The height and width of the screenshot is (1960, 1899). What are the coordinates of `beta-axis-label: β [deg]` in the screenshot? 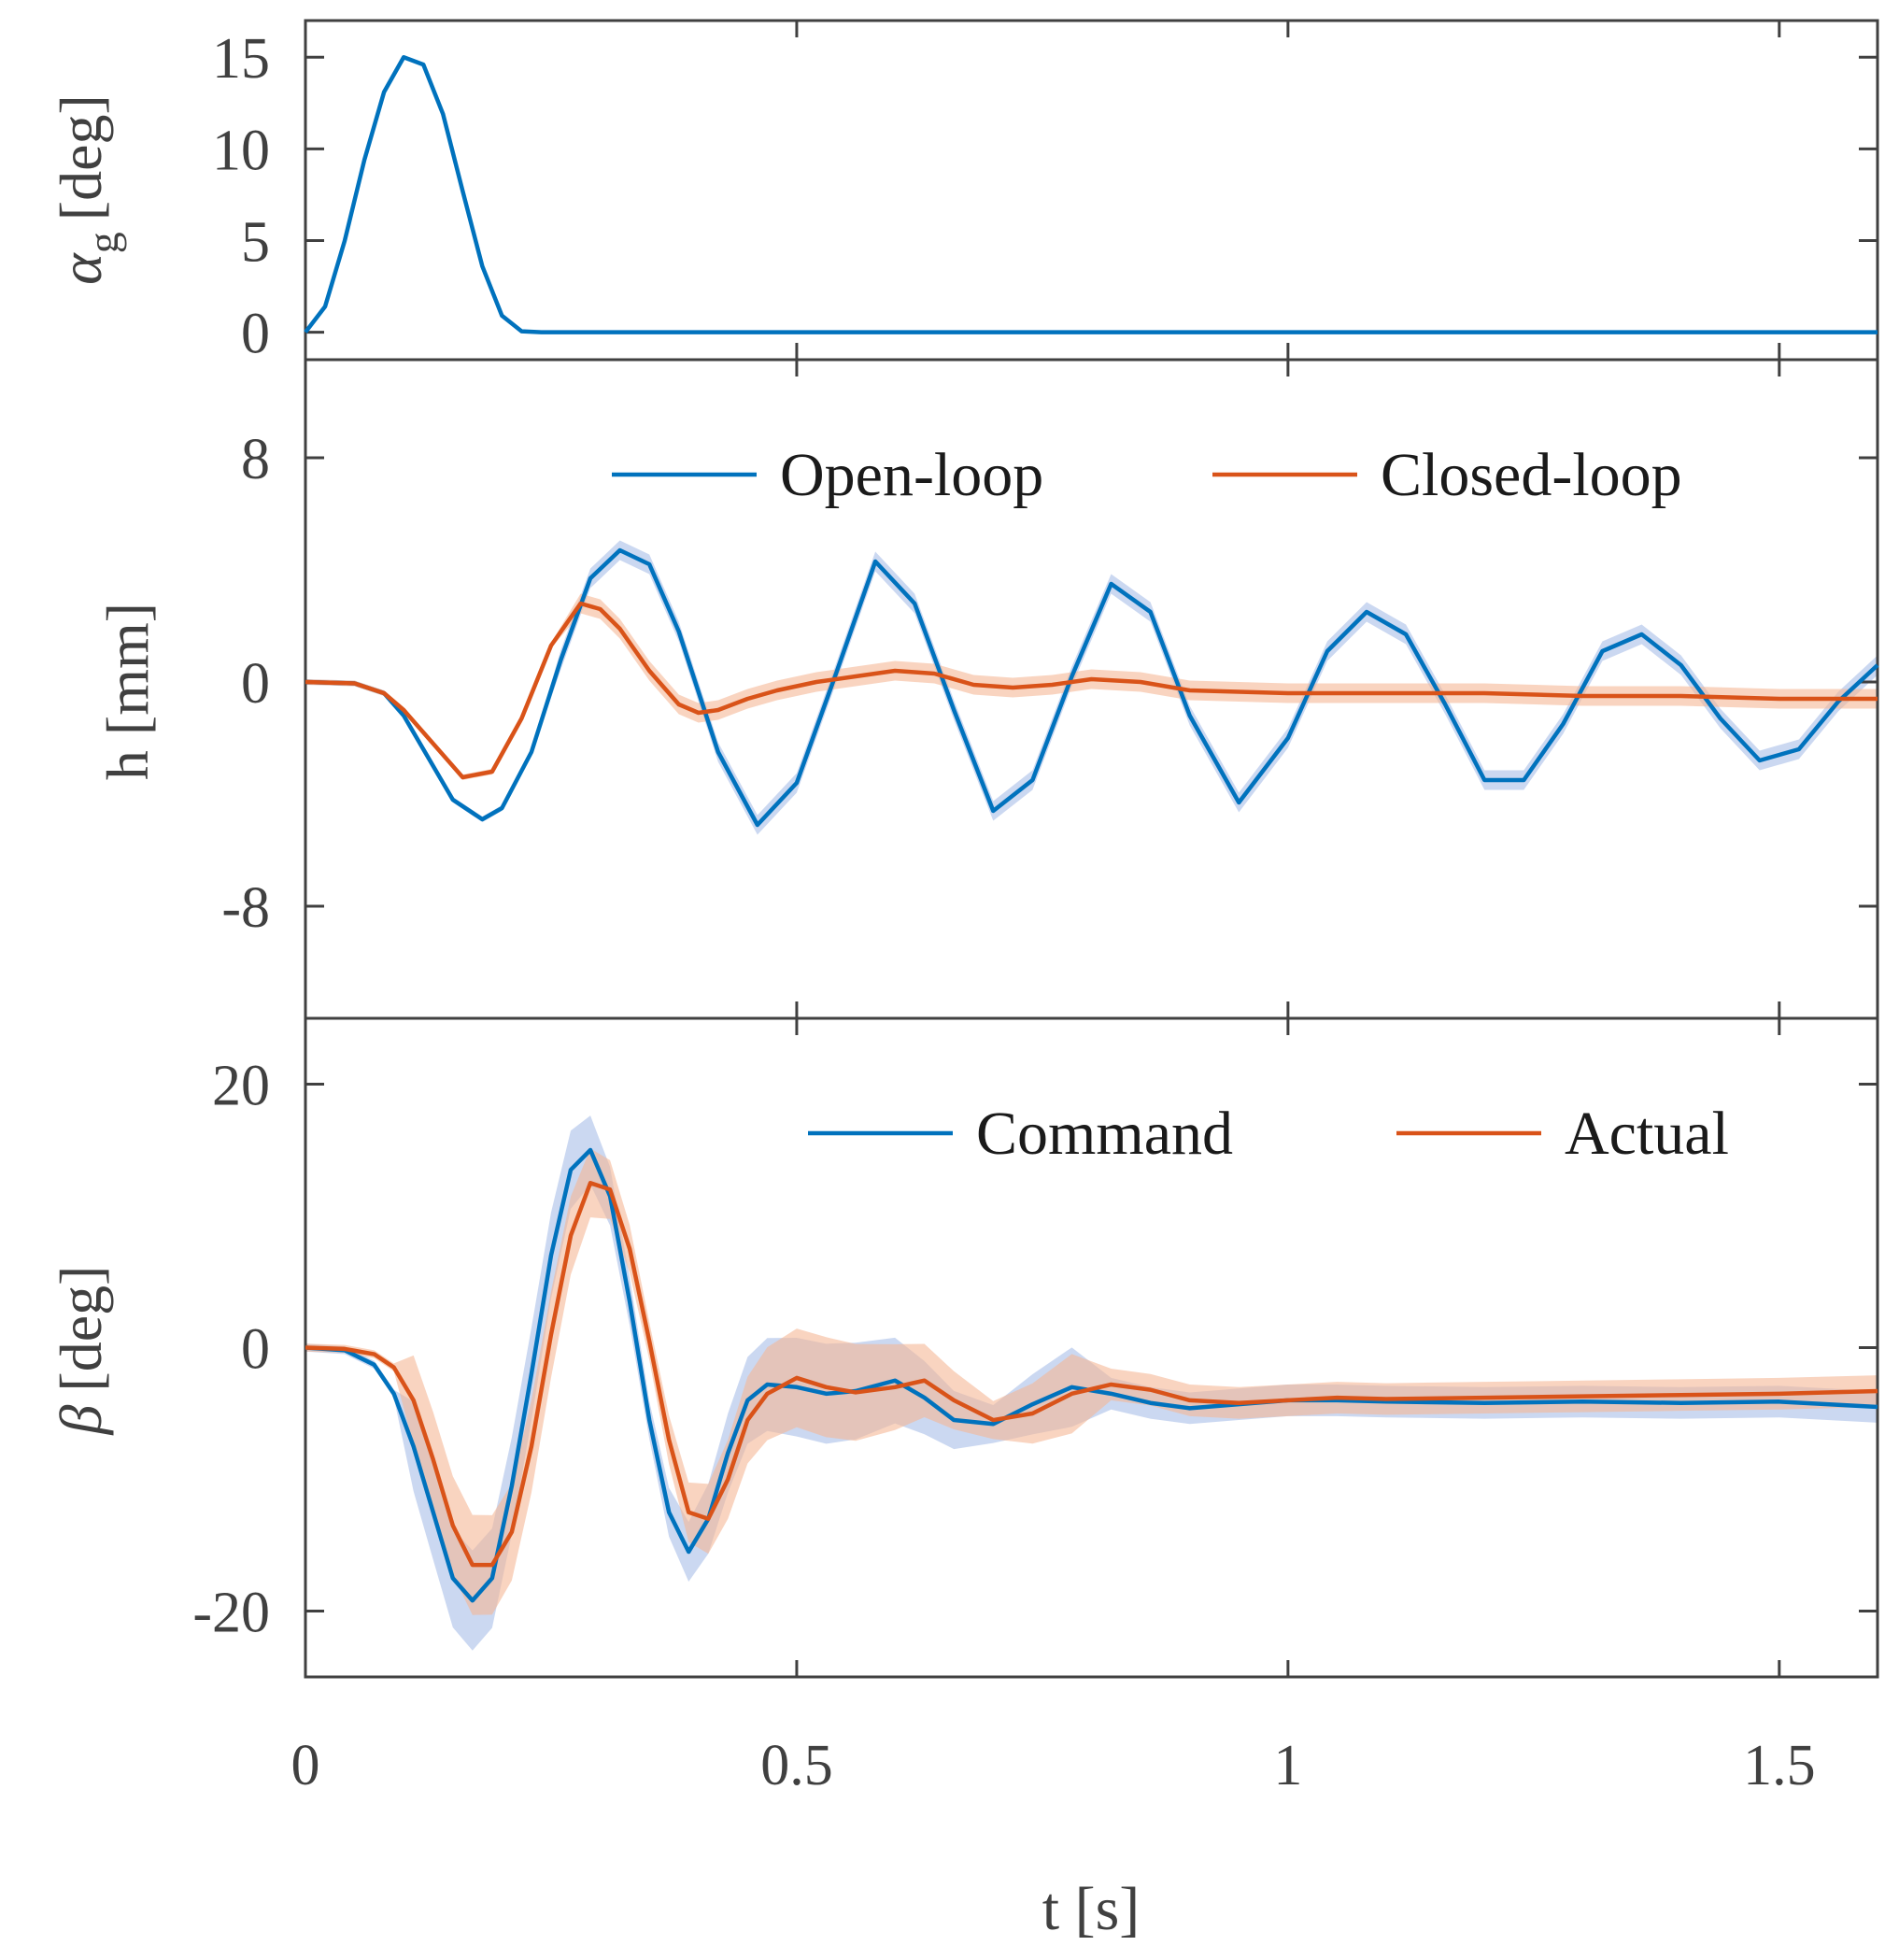 It's located at (81, 1351).